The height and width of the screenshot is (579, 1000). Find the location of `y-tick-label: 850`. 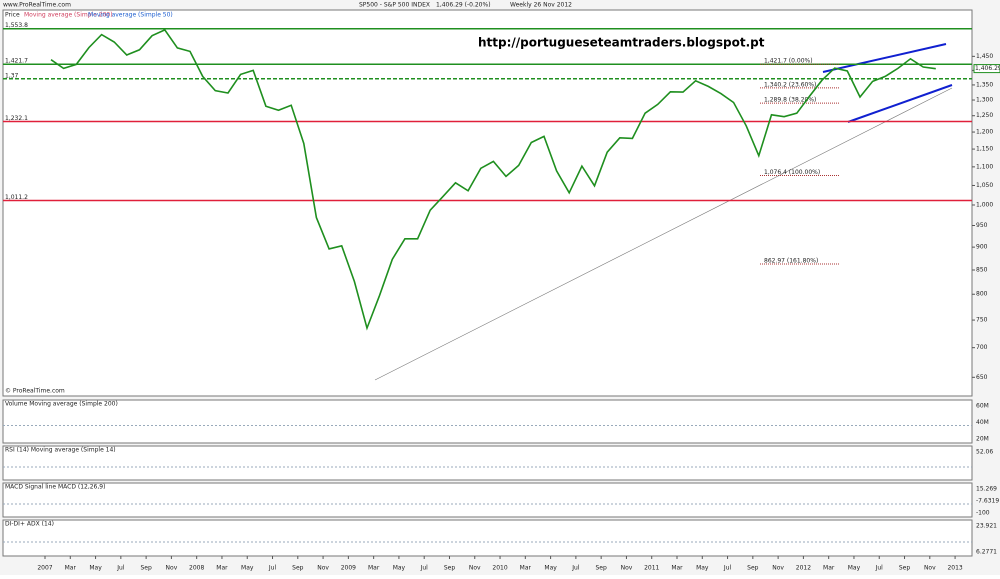

y-tick-label: 850 is located at coordinates (982, 269).